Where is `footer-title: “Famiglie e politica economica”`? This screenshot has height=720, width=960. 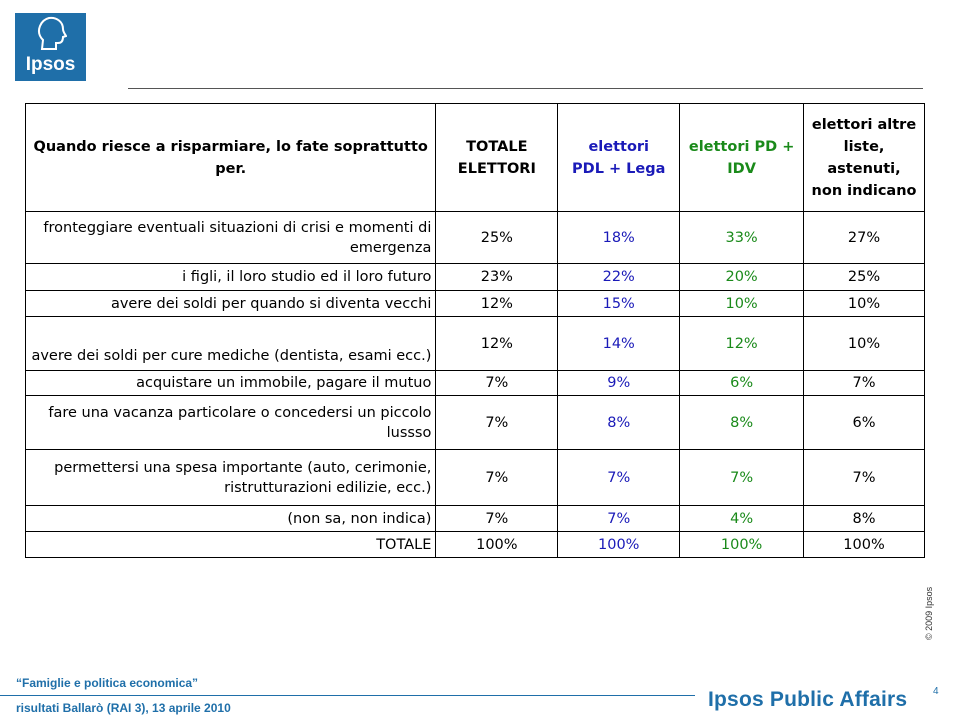 footer-title: “Famiglie e politica economica” is located at coordinates (107, 683).